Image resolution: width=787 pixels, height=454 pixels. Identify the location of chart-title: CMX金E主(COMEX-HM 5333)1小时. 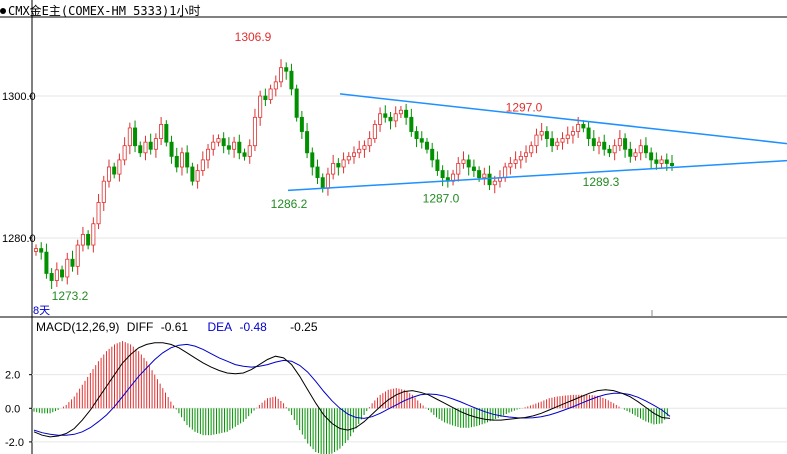
(104, 11).